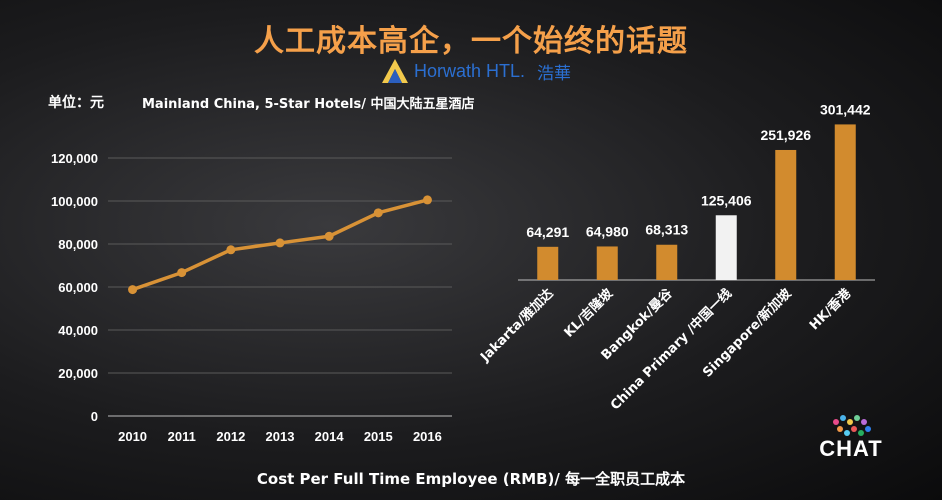  What do you see at coordinates (785, 135) in the screenshot?
I see `bar-value-label: 251,926` at bounding box center [785, 135].